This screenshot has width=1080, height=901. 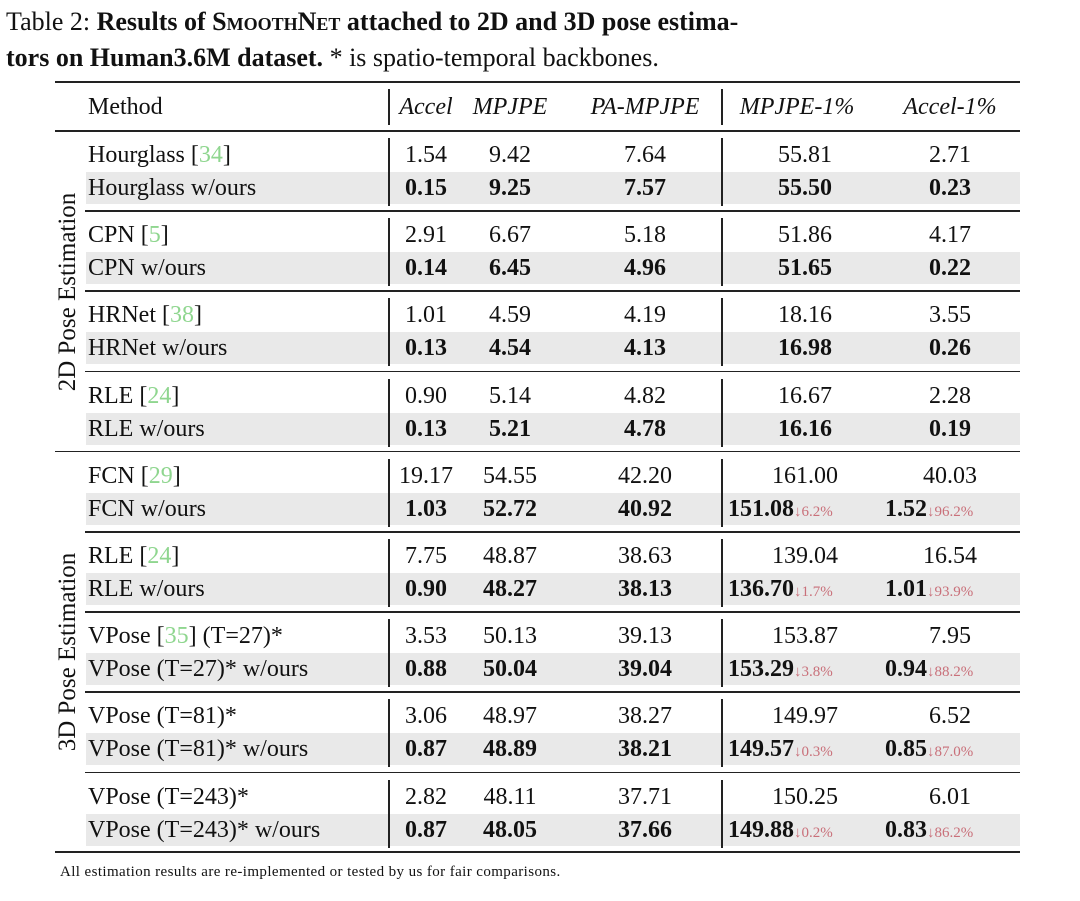 I want to click on method-name: CPN [5], so click(x=128, y=235).